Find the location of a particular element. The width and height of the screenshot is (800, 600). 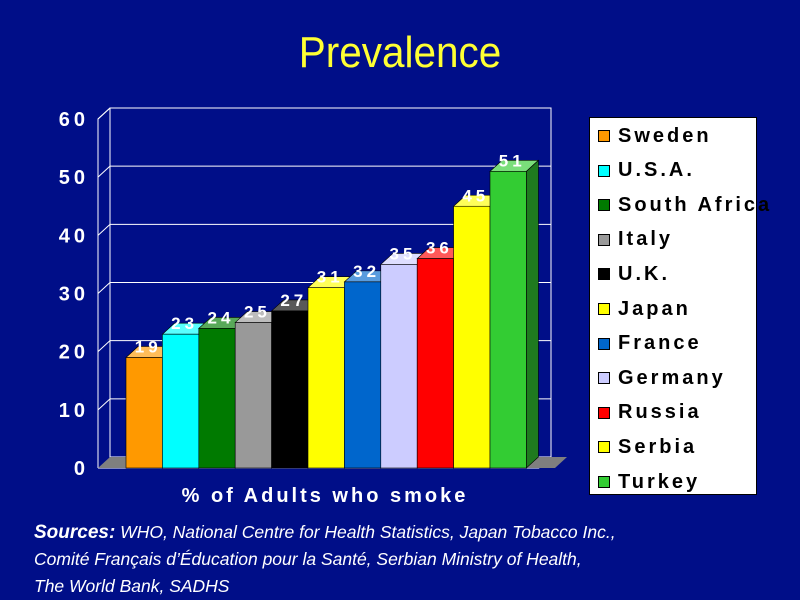

sources-line-3: The World Bank, SADHS is located at coordinates (132, 586).